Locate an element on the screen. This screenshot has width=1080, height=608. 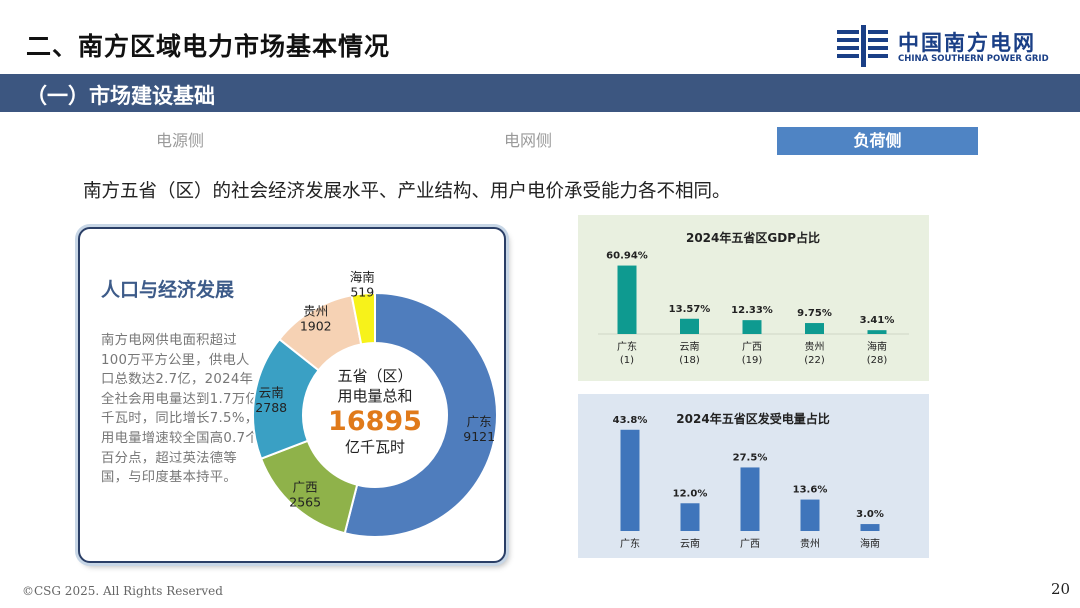
tick-elec-bars-1: 云南 is located at coordinates (690, 543).